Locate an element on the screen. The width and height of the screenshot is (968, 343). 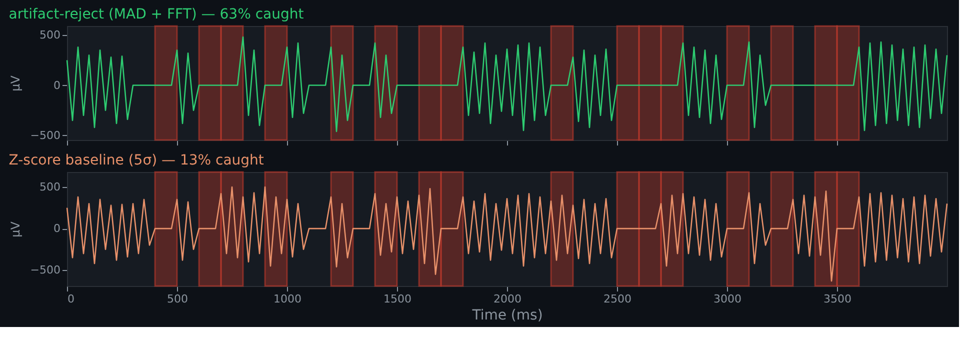
x-tick-label: 1500 is located at coordinates (398, 299).